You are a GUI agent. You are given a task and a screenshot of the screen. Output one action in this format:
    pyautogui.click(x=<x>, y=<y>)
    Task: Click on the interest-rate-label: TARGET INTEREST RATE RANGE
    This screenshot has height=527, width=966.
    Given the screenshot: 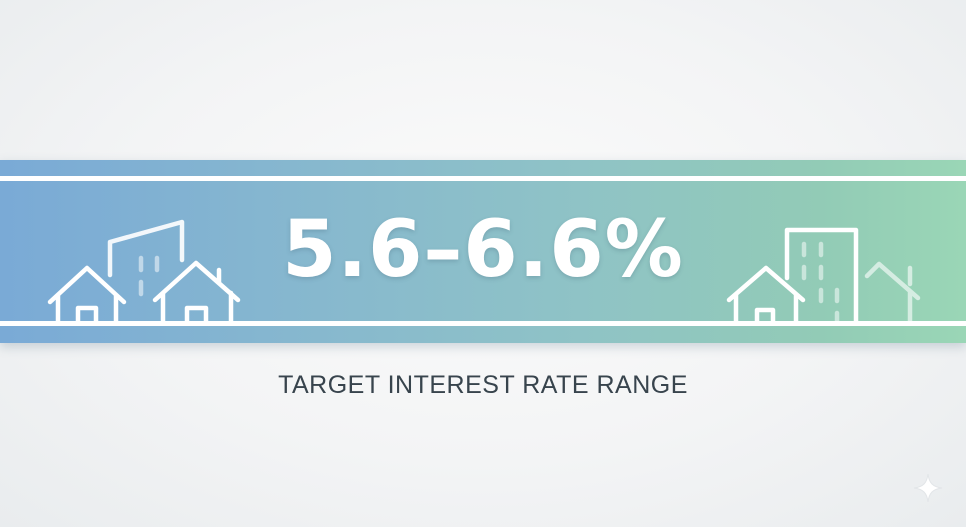 What is the action you would take?
    pyautogui.click(x=483, y=385)
    